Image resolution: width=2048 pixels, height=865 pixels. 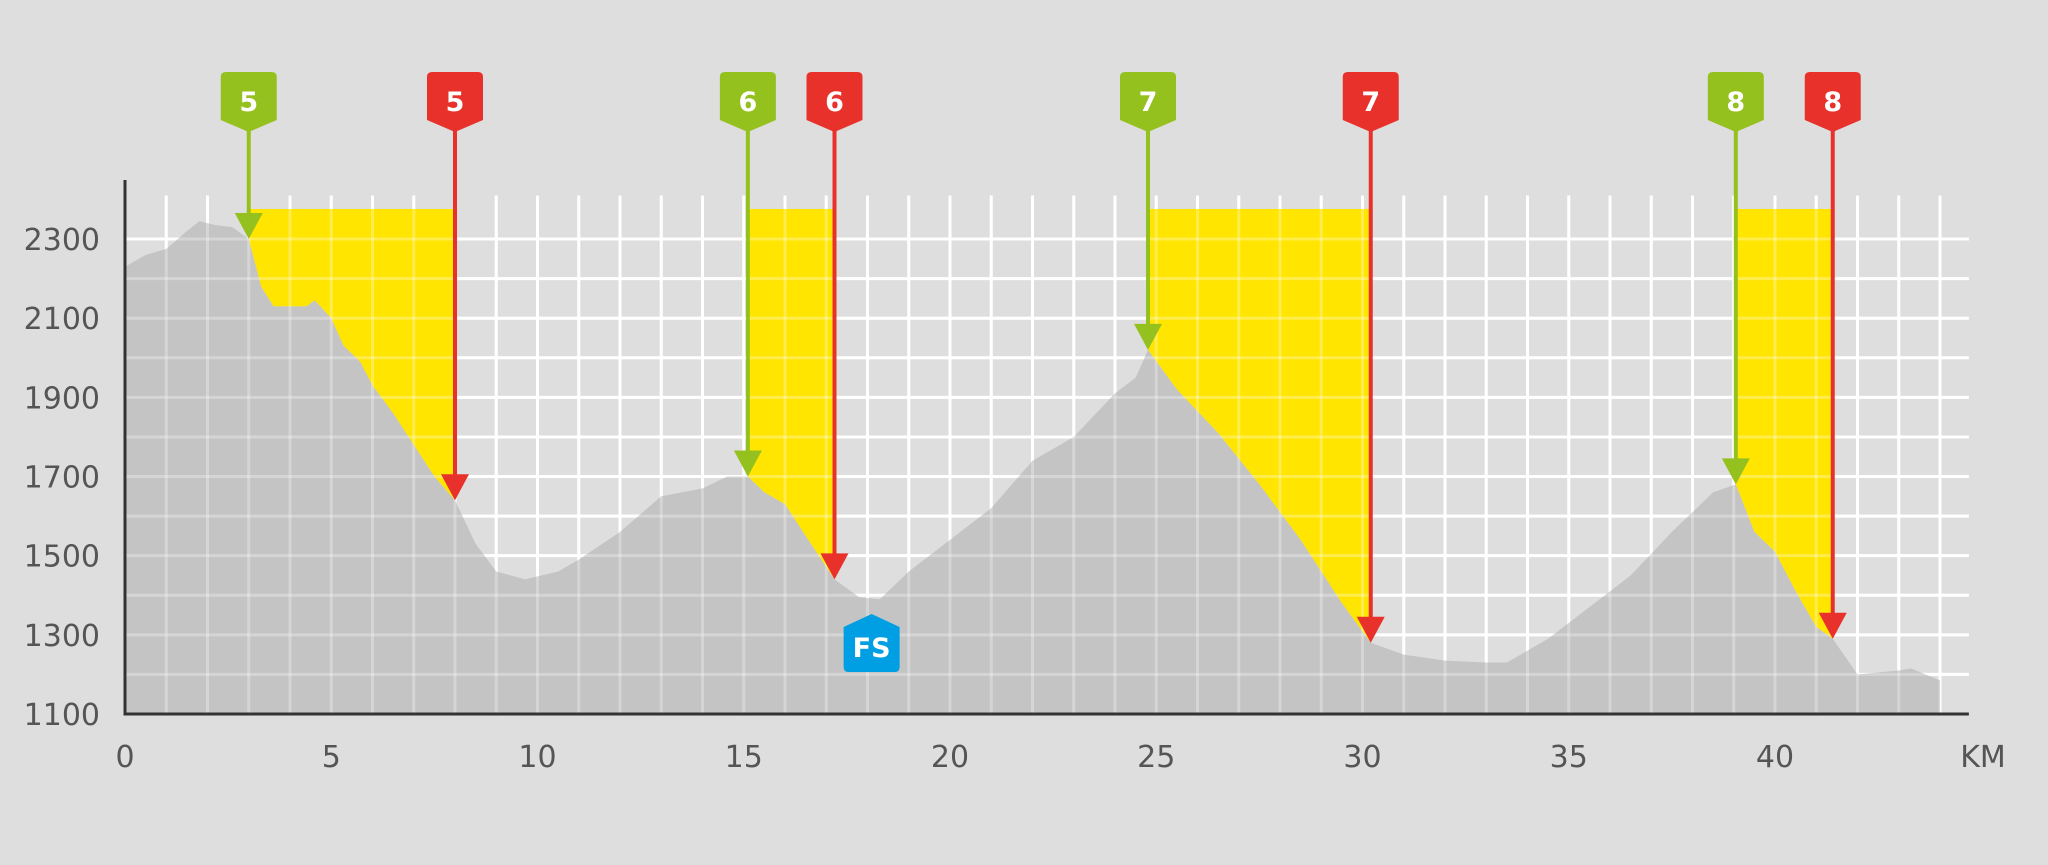 I want to click on end-marker-label: 6, so click(x=834, y=102).